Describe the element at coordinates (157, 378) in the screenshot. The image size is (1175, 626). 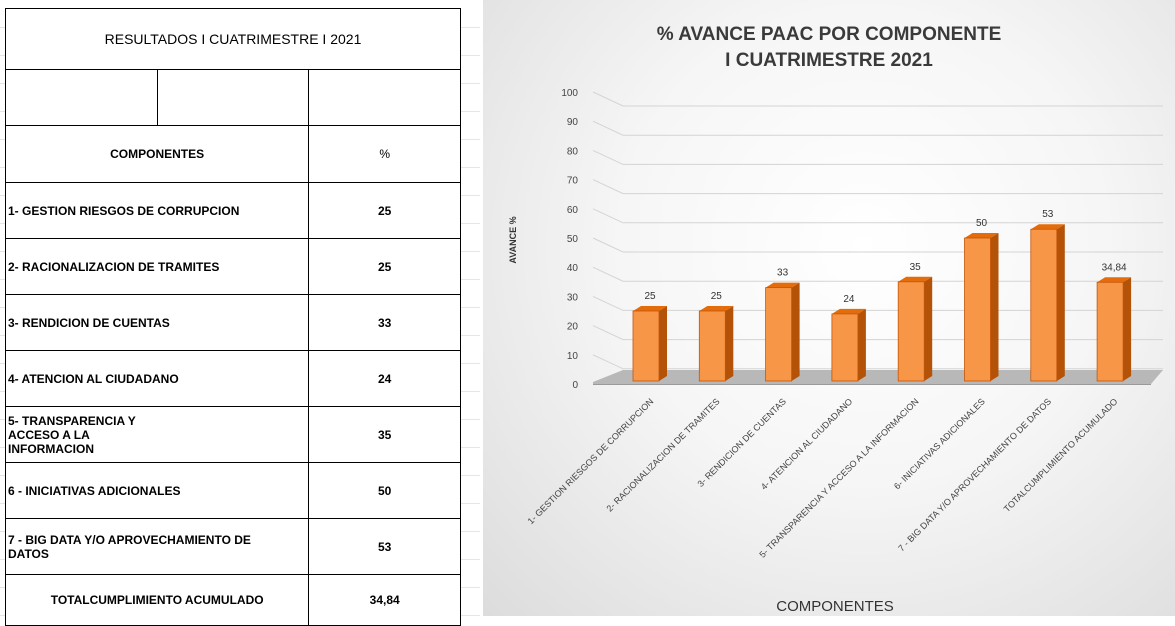
I see `row-label: 4- ATENCION AL CIUDADANO` at that location.